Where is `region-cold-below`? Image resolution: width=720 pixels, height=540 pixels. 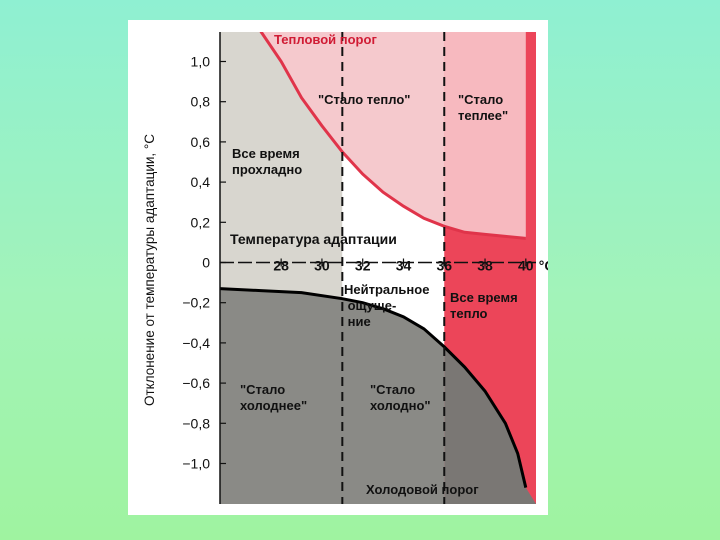
region-cold-below is located at coordinates (332, 396).